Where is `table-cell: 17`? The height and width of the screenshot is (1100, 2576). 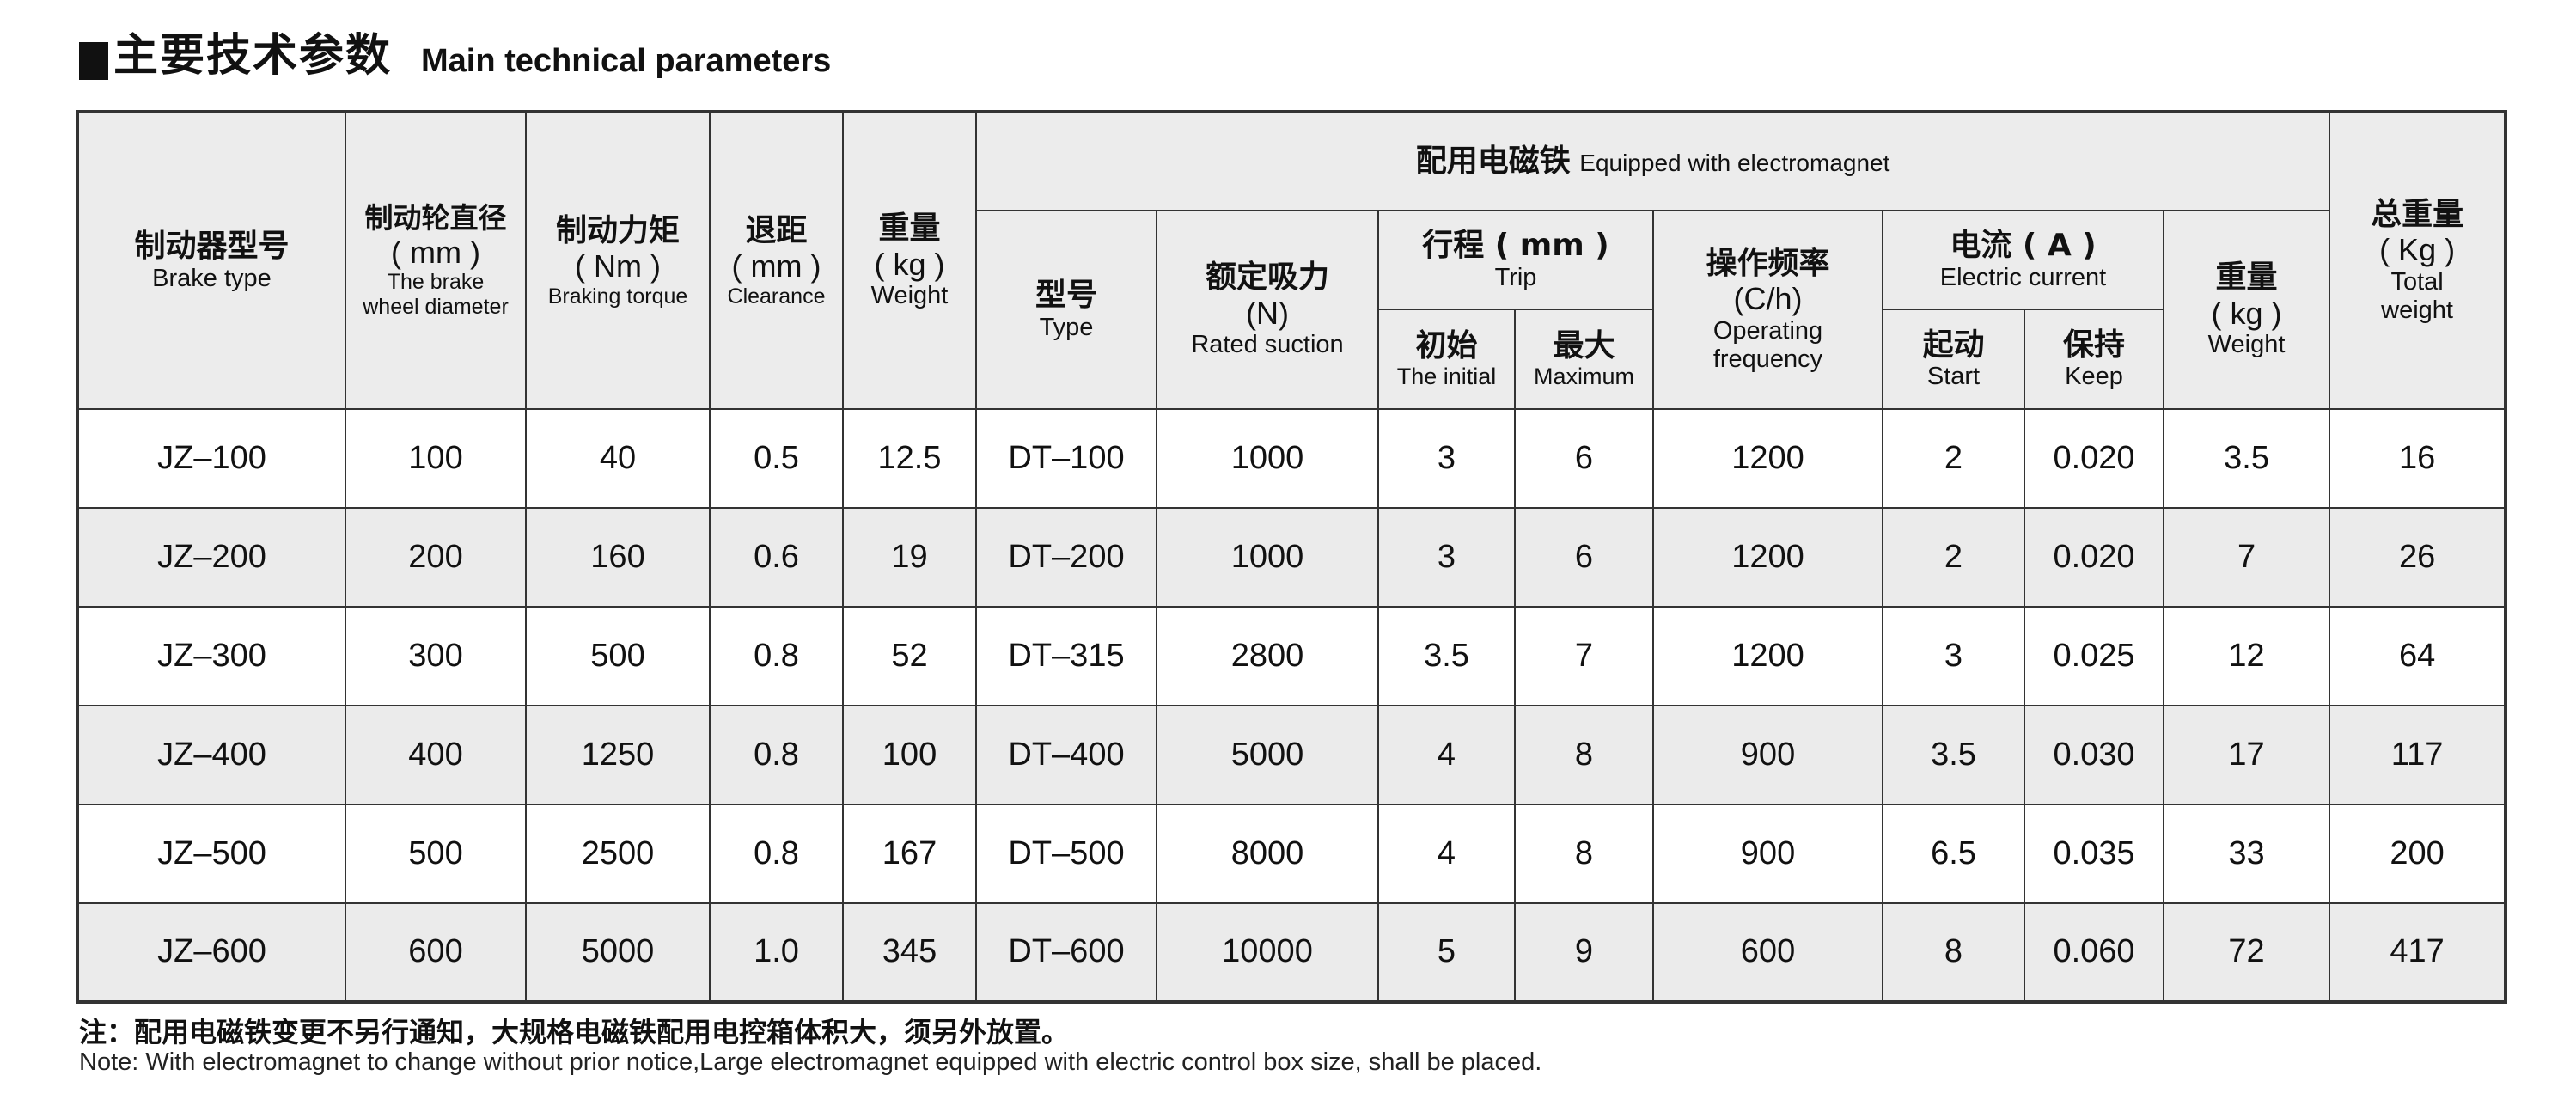
table-cell: 17 is located at coordinates (2246, 755).